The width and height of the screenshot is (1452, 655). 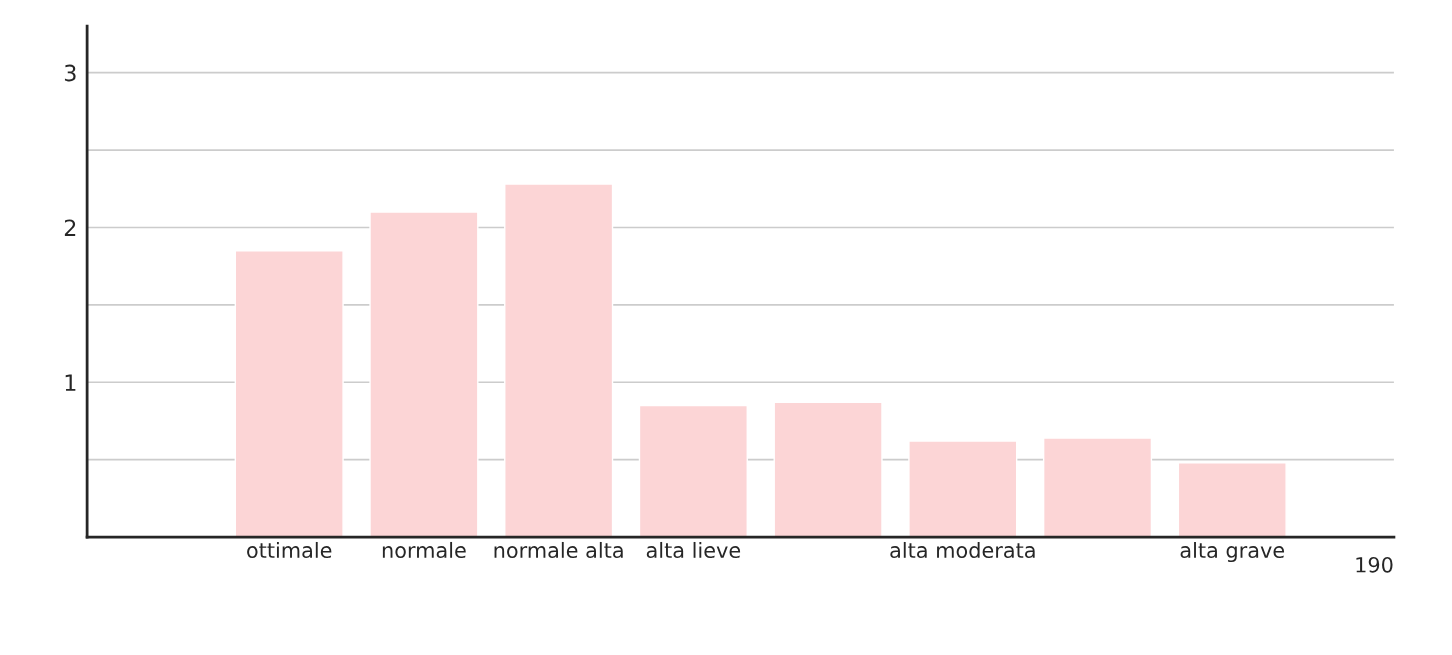 I want to click on x-tick-label: normale alta, so click(x=558, y=550).